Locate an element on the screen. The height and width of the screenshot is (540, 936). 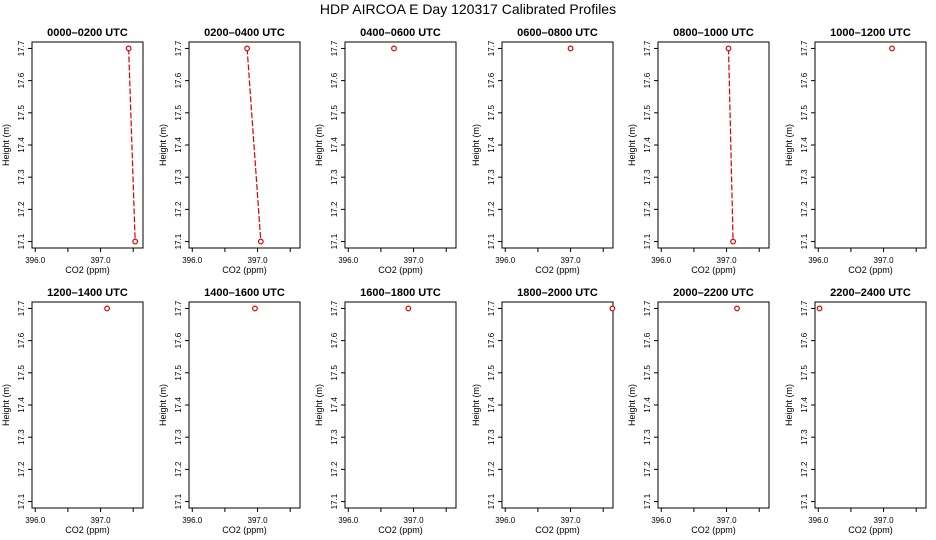
panel-title: 0400–0600 UTC is located at coordinates (400, 33).